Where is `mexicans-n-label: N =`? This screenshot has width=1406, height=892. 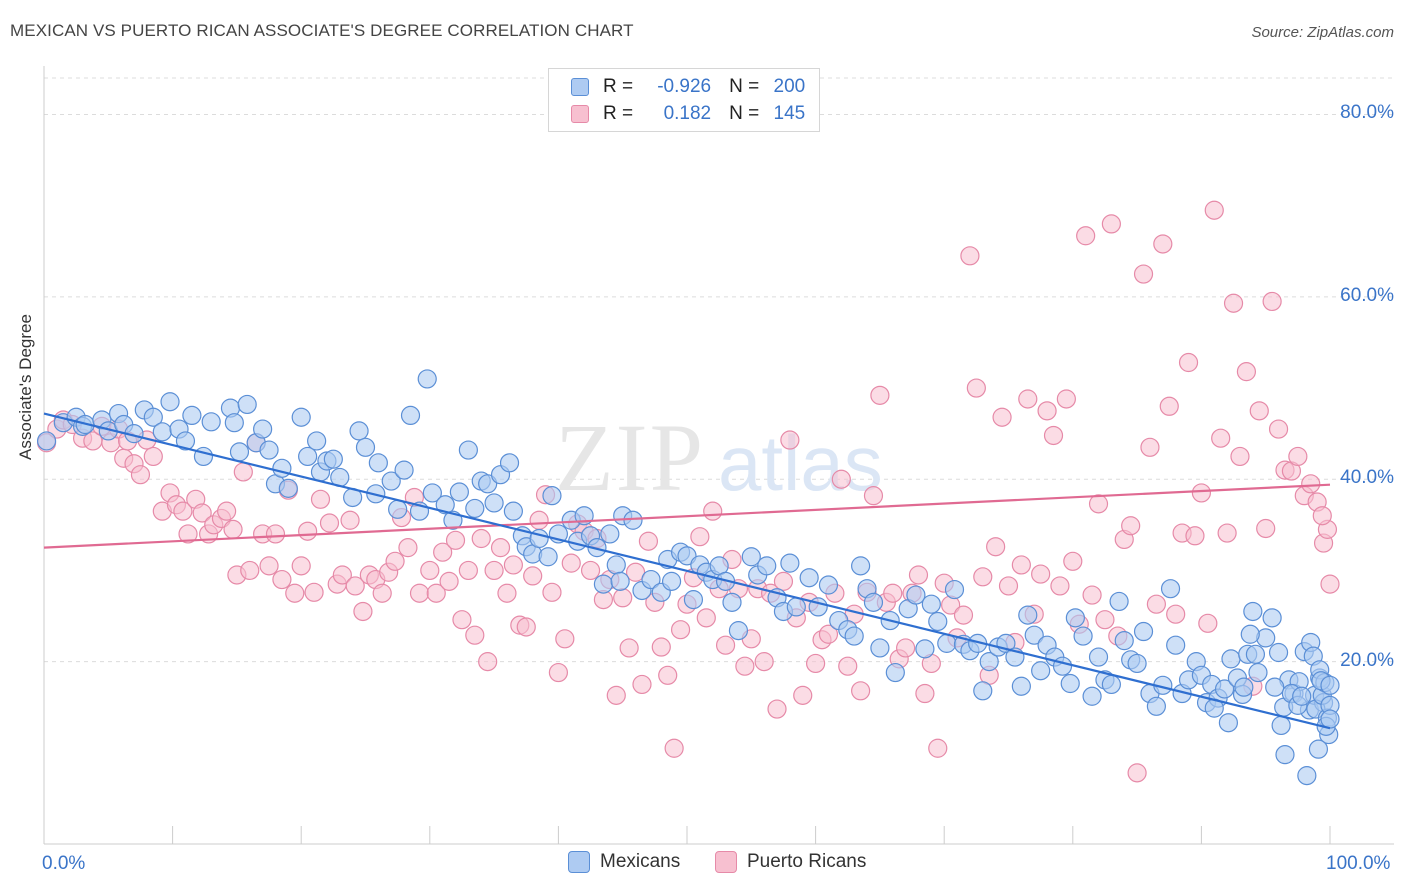 mexicans-n-label: N = is located at coordinates (744, 86).